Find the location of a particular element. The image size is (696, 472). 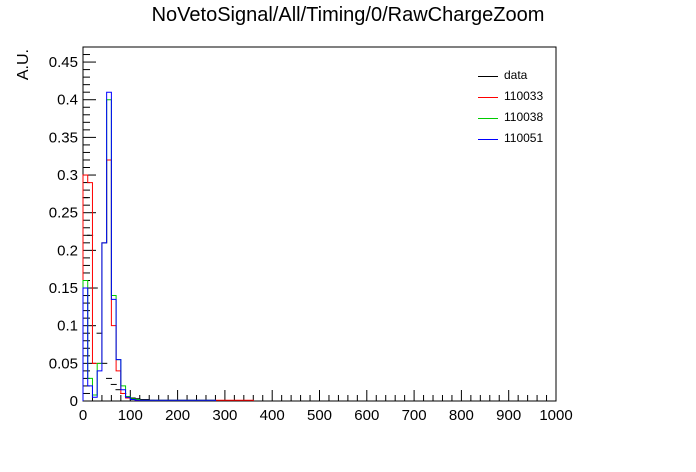

x-tick-label: 400 is located at coordinates (272, 415).